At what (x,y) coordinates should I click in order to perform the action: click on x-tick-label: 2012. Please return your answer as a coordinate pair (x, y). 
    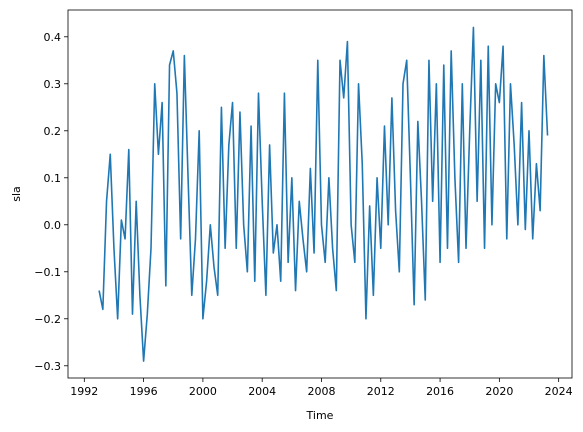
    Looking at the image, I should click on (381, 391).